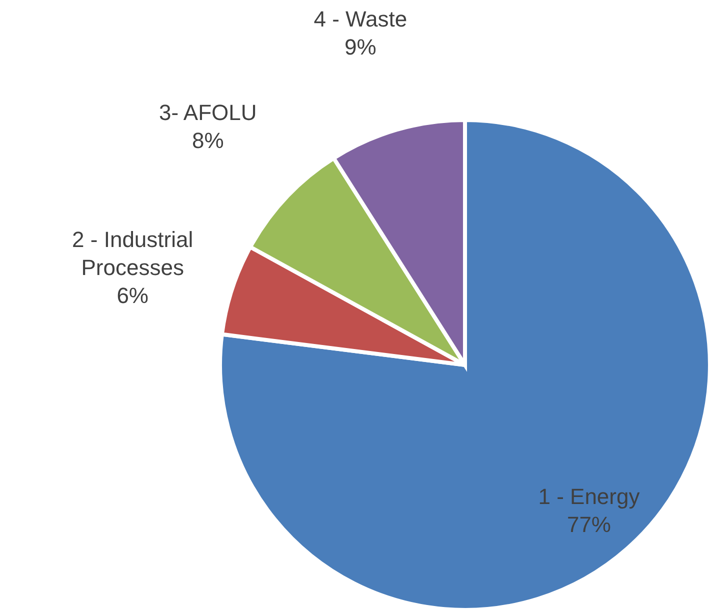 This screenshot has height=612, width=709. What do you see at coordinates (208, 140) in the screenshot?
I see `data-label: 8%` at bounding box center [208, 140].